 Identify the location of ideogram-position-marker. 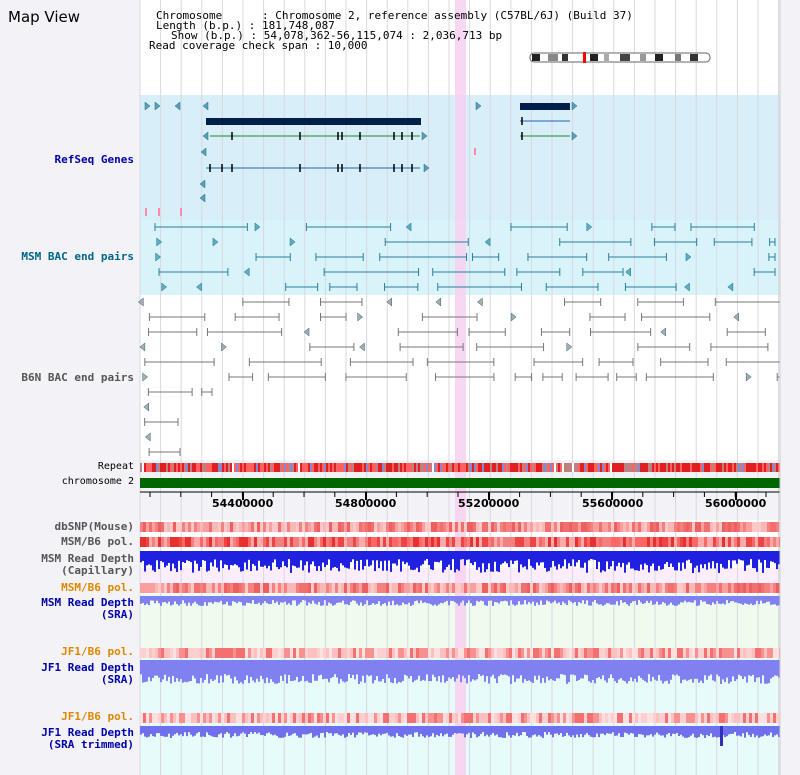
(584, 57).